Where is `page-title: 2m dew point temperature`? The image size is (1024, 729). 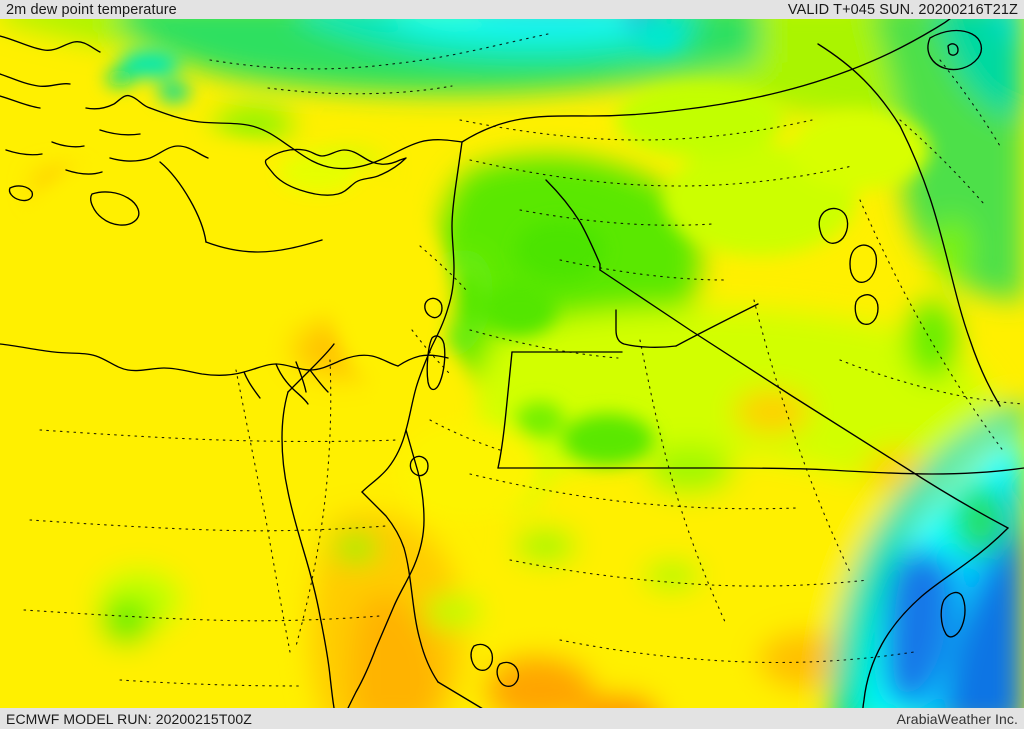
page-title: 2m dew point temperature is located at coordinates (91, 10).